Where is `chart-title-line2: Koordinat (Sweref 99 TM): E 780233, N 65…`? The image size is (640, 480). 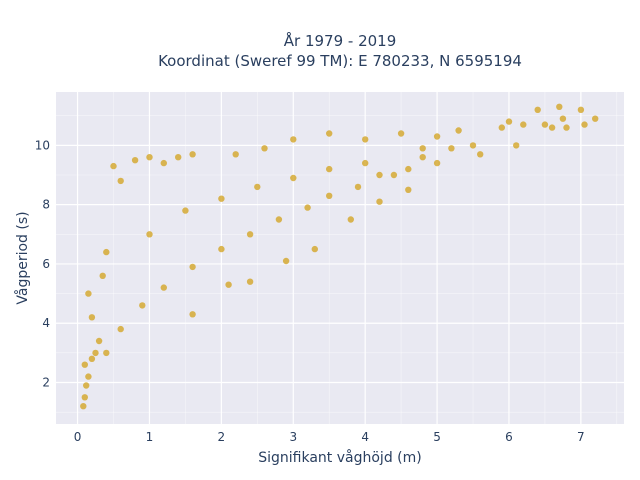 chart-title-line2: Koordinat (Sweref 99 TM): E 780233, N 65… is located at coordinates (340, 61).